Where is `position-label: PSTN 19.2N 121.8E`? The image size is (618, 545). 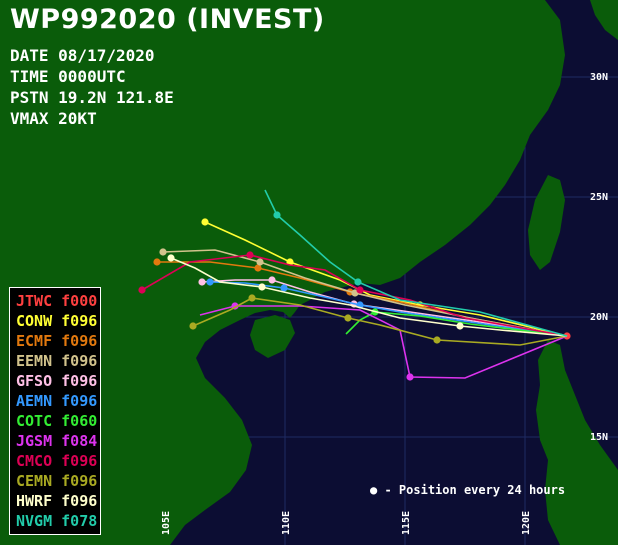 position-label: PSTN 19.2N 121.8E is located at coordinates (92, 97).